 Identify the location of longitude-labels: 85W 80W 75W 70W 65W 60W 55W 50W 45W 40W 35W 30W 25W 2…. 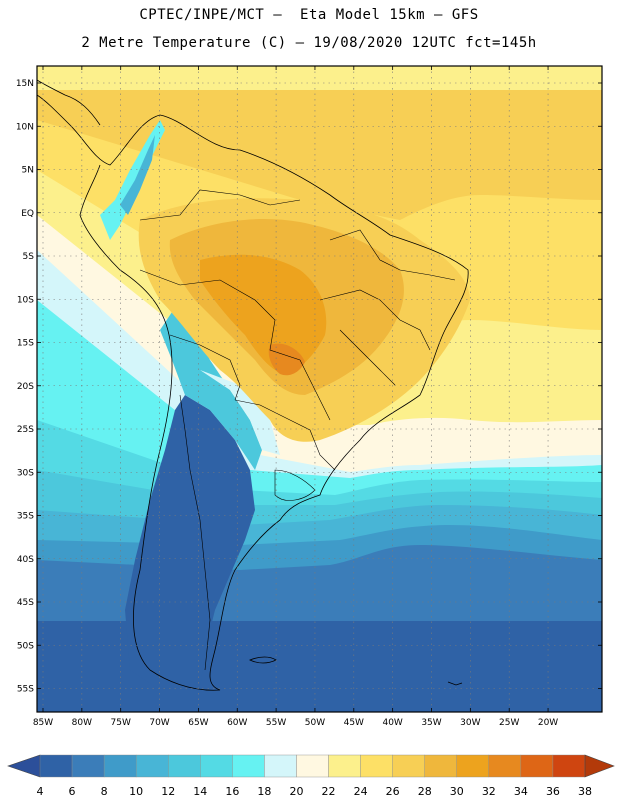
(296, 723).